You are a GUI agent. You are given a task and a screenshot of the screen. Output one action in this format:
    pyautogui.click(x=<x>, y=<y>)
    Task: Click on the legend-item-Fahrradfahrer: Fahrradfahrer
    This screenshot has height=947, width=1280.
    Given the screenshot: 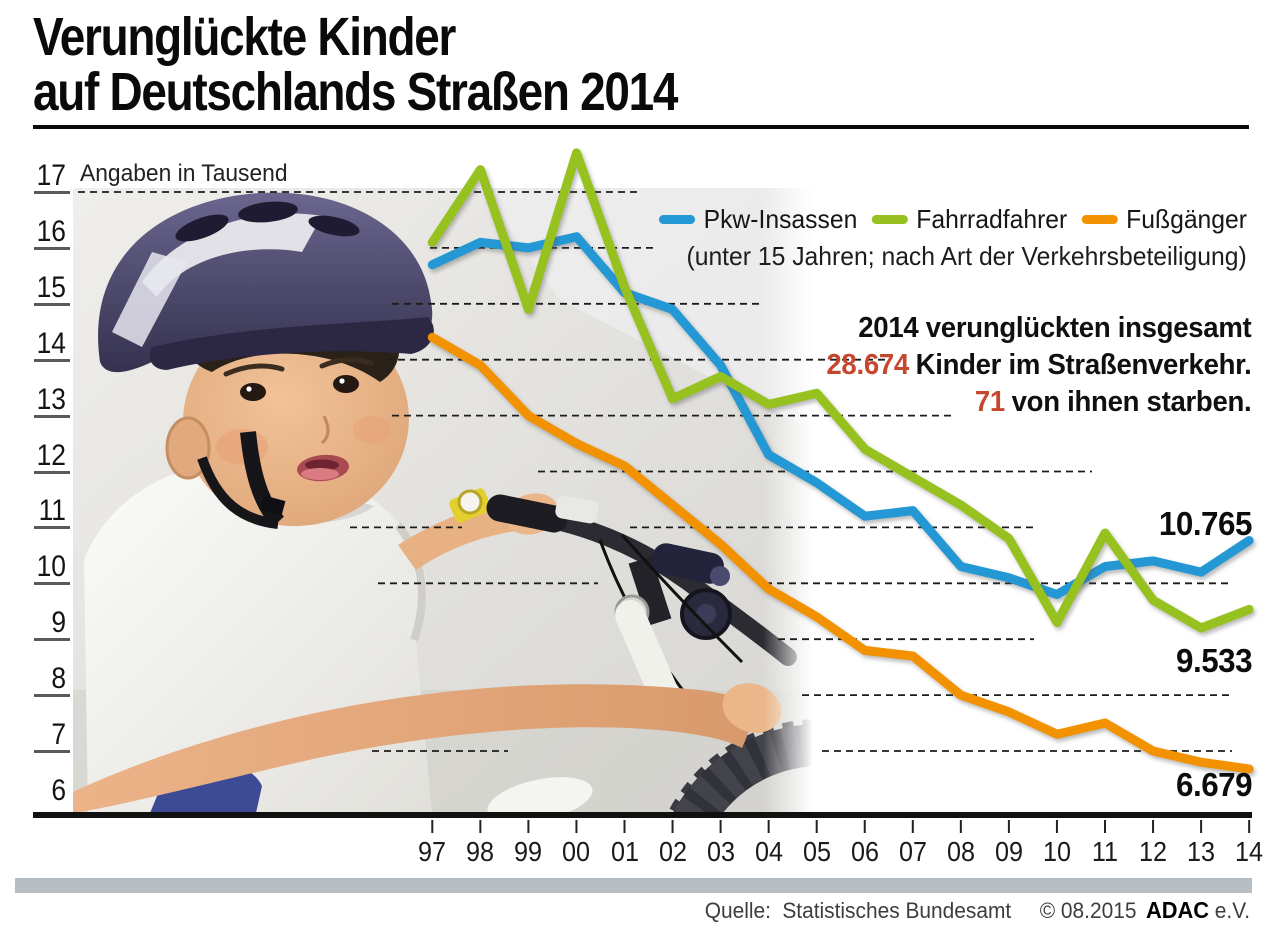 What is the action you would take?
    pyautogui.click(x=969, y=219)
    